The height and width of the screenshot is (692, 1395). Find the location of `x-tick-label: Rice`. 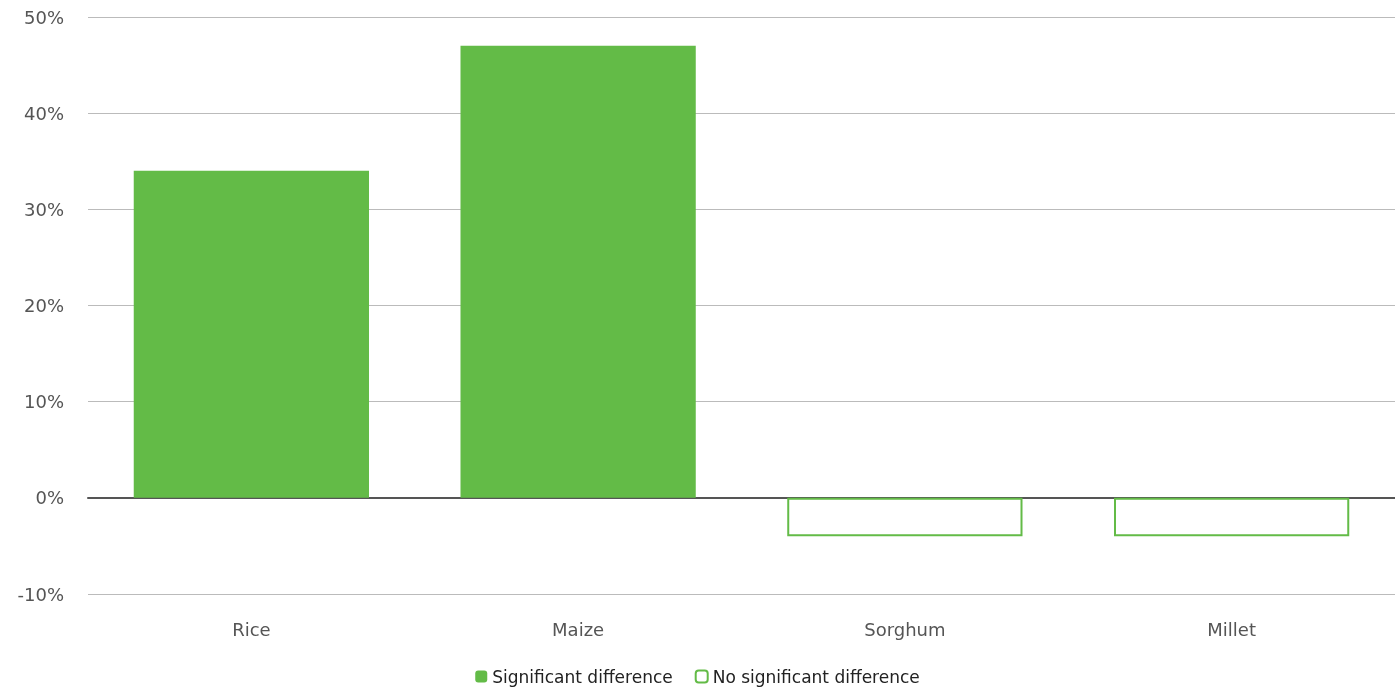

x-tick-label: Rice is located at coordinates (251, 629).